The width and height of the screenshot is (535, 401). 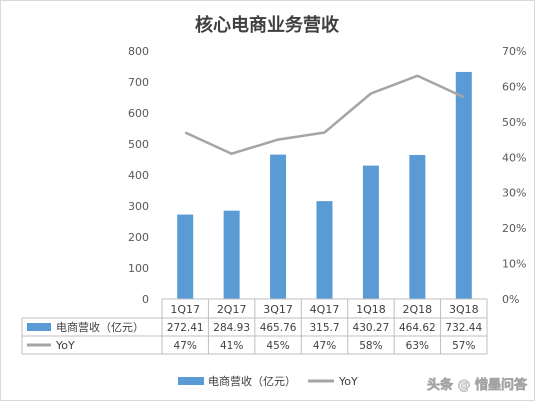 What do you see at coordinates (39, 327) in the screenshot?
I see `table-legend-swatch-bars` at bounding box center [39, 327].